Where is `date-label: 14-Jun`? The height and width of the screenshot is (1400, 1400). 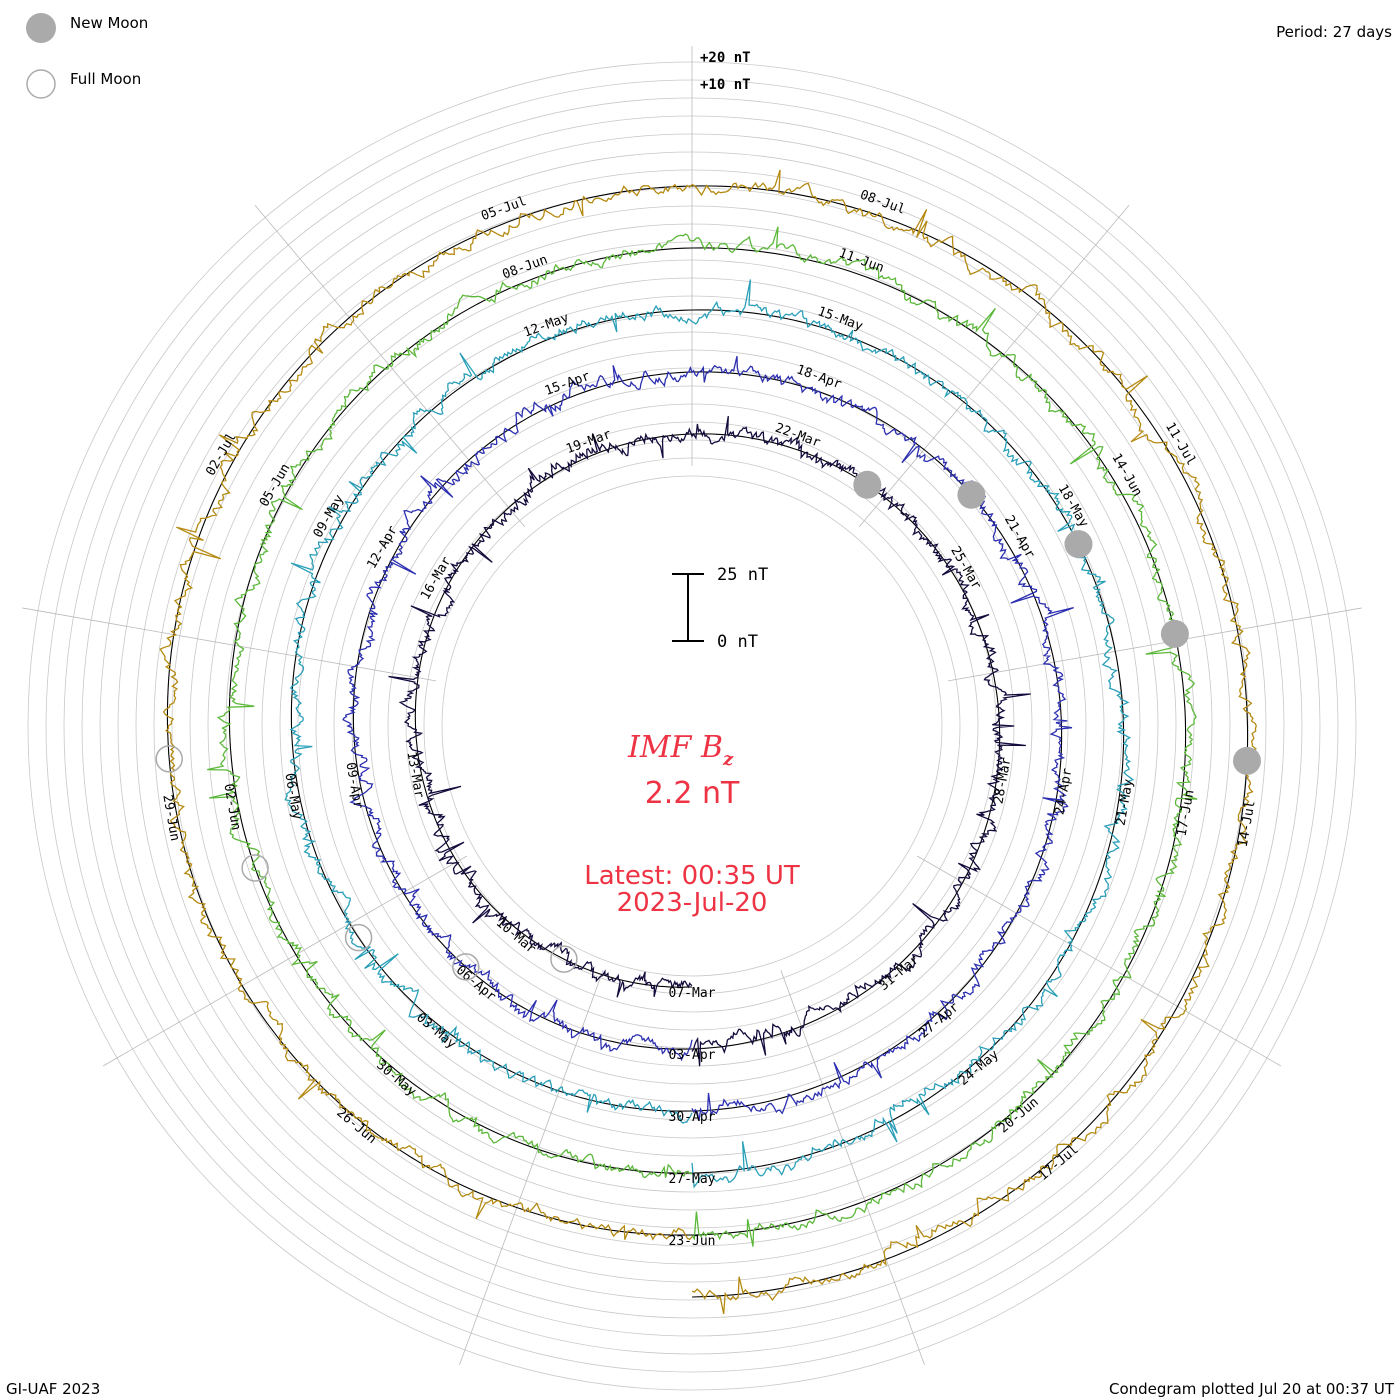
date-label: 14-Jun is located at coordinates (1126, 475).